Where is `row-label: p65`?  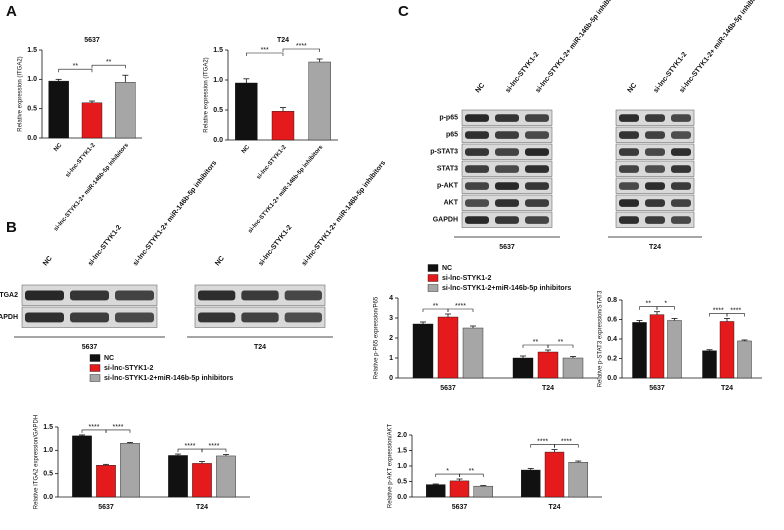 row-label: p65 is located at coordinates (452, 134).